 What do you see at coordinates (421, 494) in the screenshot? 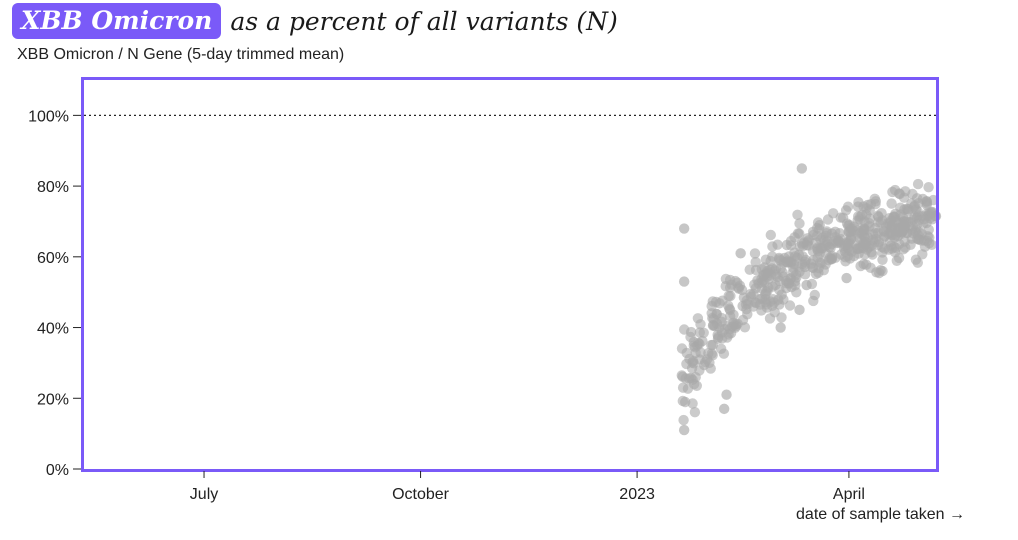
I see `x-tick-label: October` at bounding box center [421, 494].